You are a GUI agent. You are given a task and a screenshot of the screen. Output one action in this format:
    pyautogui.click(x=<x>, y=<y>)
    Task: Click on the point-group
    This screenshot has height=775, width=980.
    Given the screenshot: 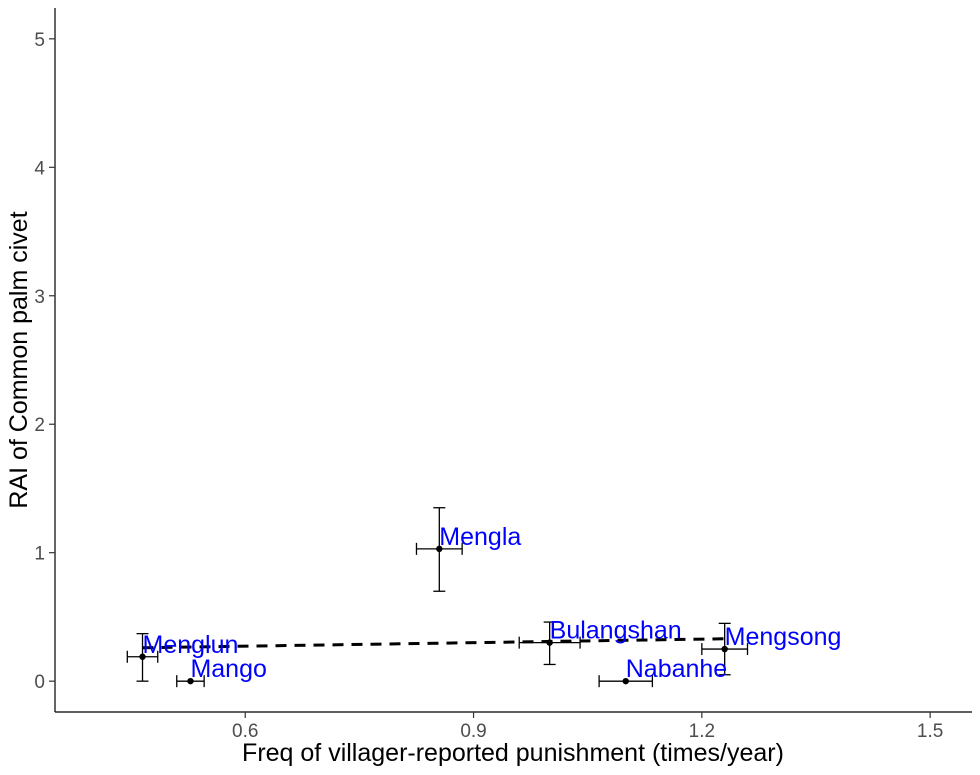 What is the action you would take?
    pyautogui.click(x=433, y=615)
    